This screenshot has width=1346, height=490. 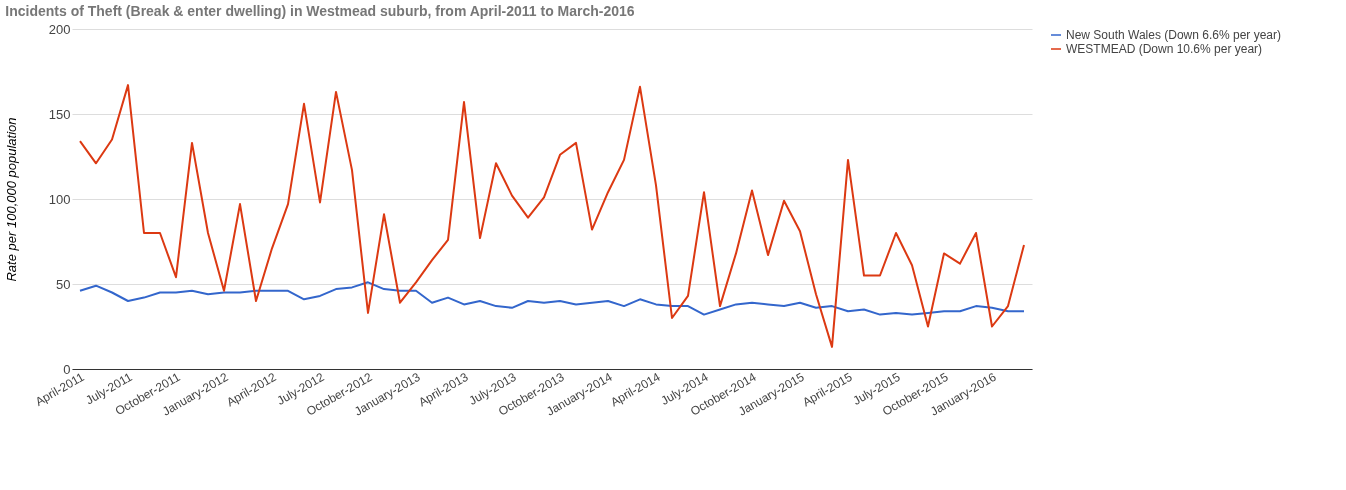 I want to click on chart-title: Incidents of Theft (Break & enter dwelling) in Westmead suburb, from April-2011 to March-2016, so click(x=320, y=11).